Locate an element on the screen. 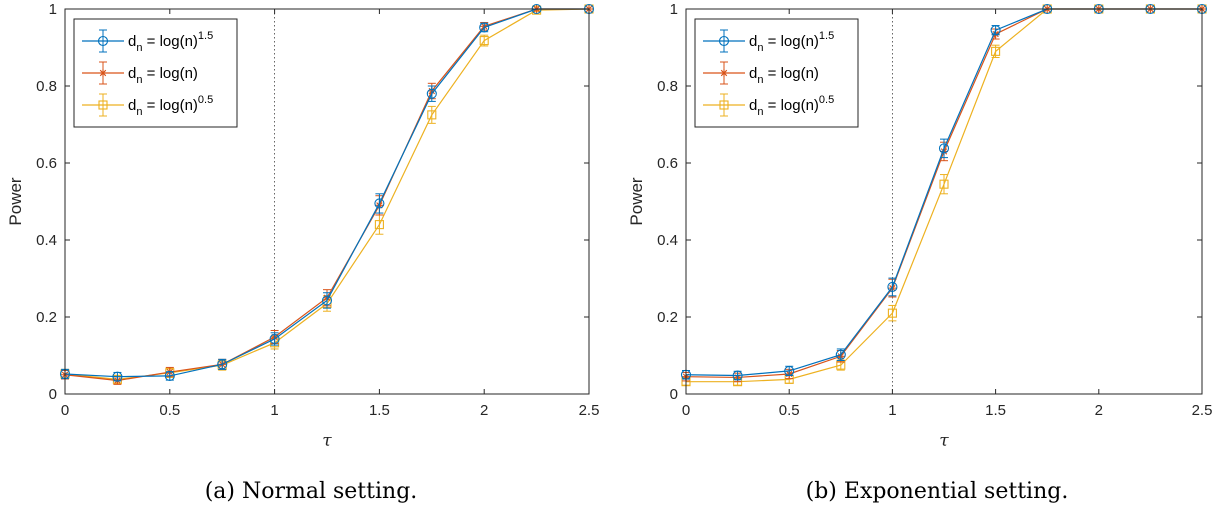 The width and height of the screenshot is (1225, 518). caption-b: (b) Exponential setting. is located at coordinates (937, 491).